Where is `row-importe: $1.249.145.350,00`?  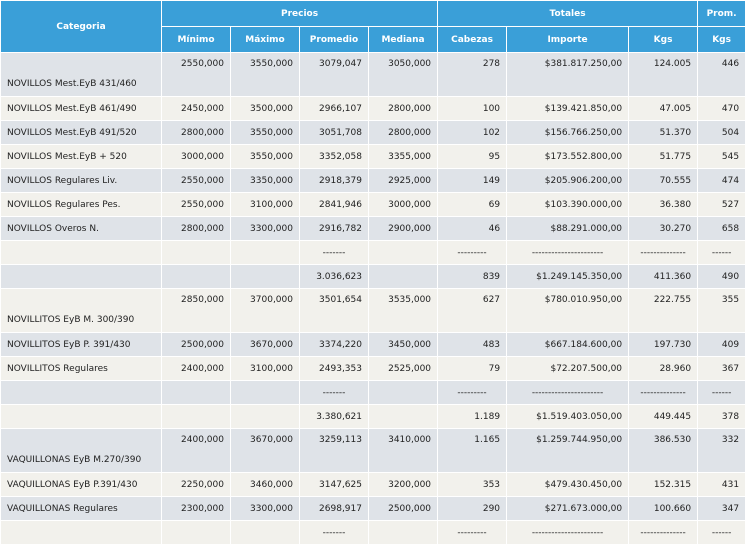 row-importe: $1.249.145.350,00 is located at coordinates (568, 277).